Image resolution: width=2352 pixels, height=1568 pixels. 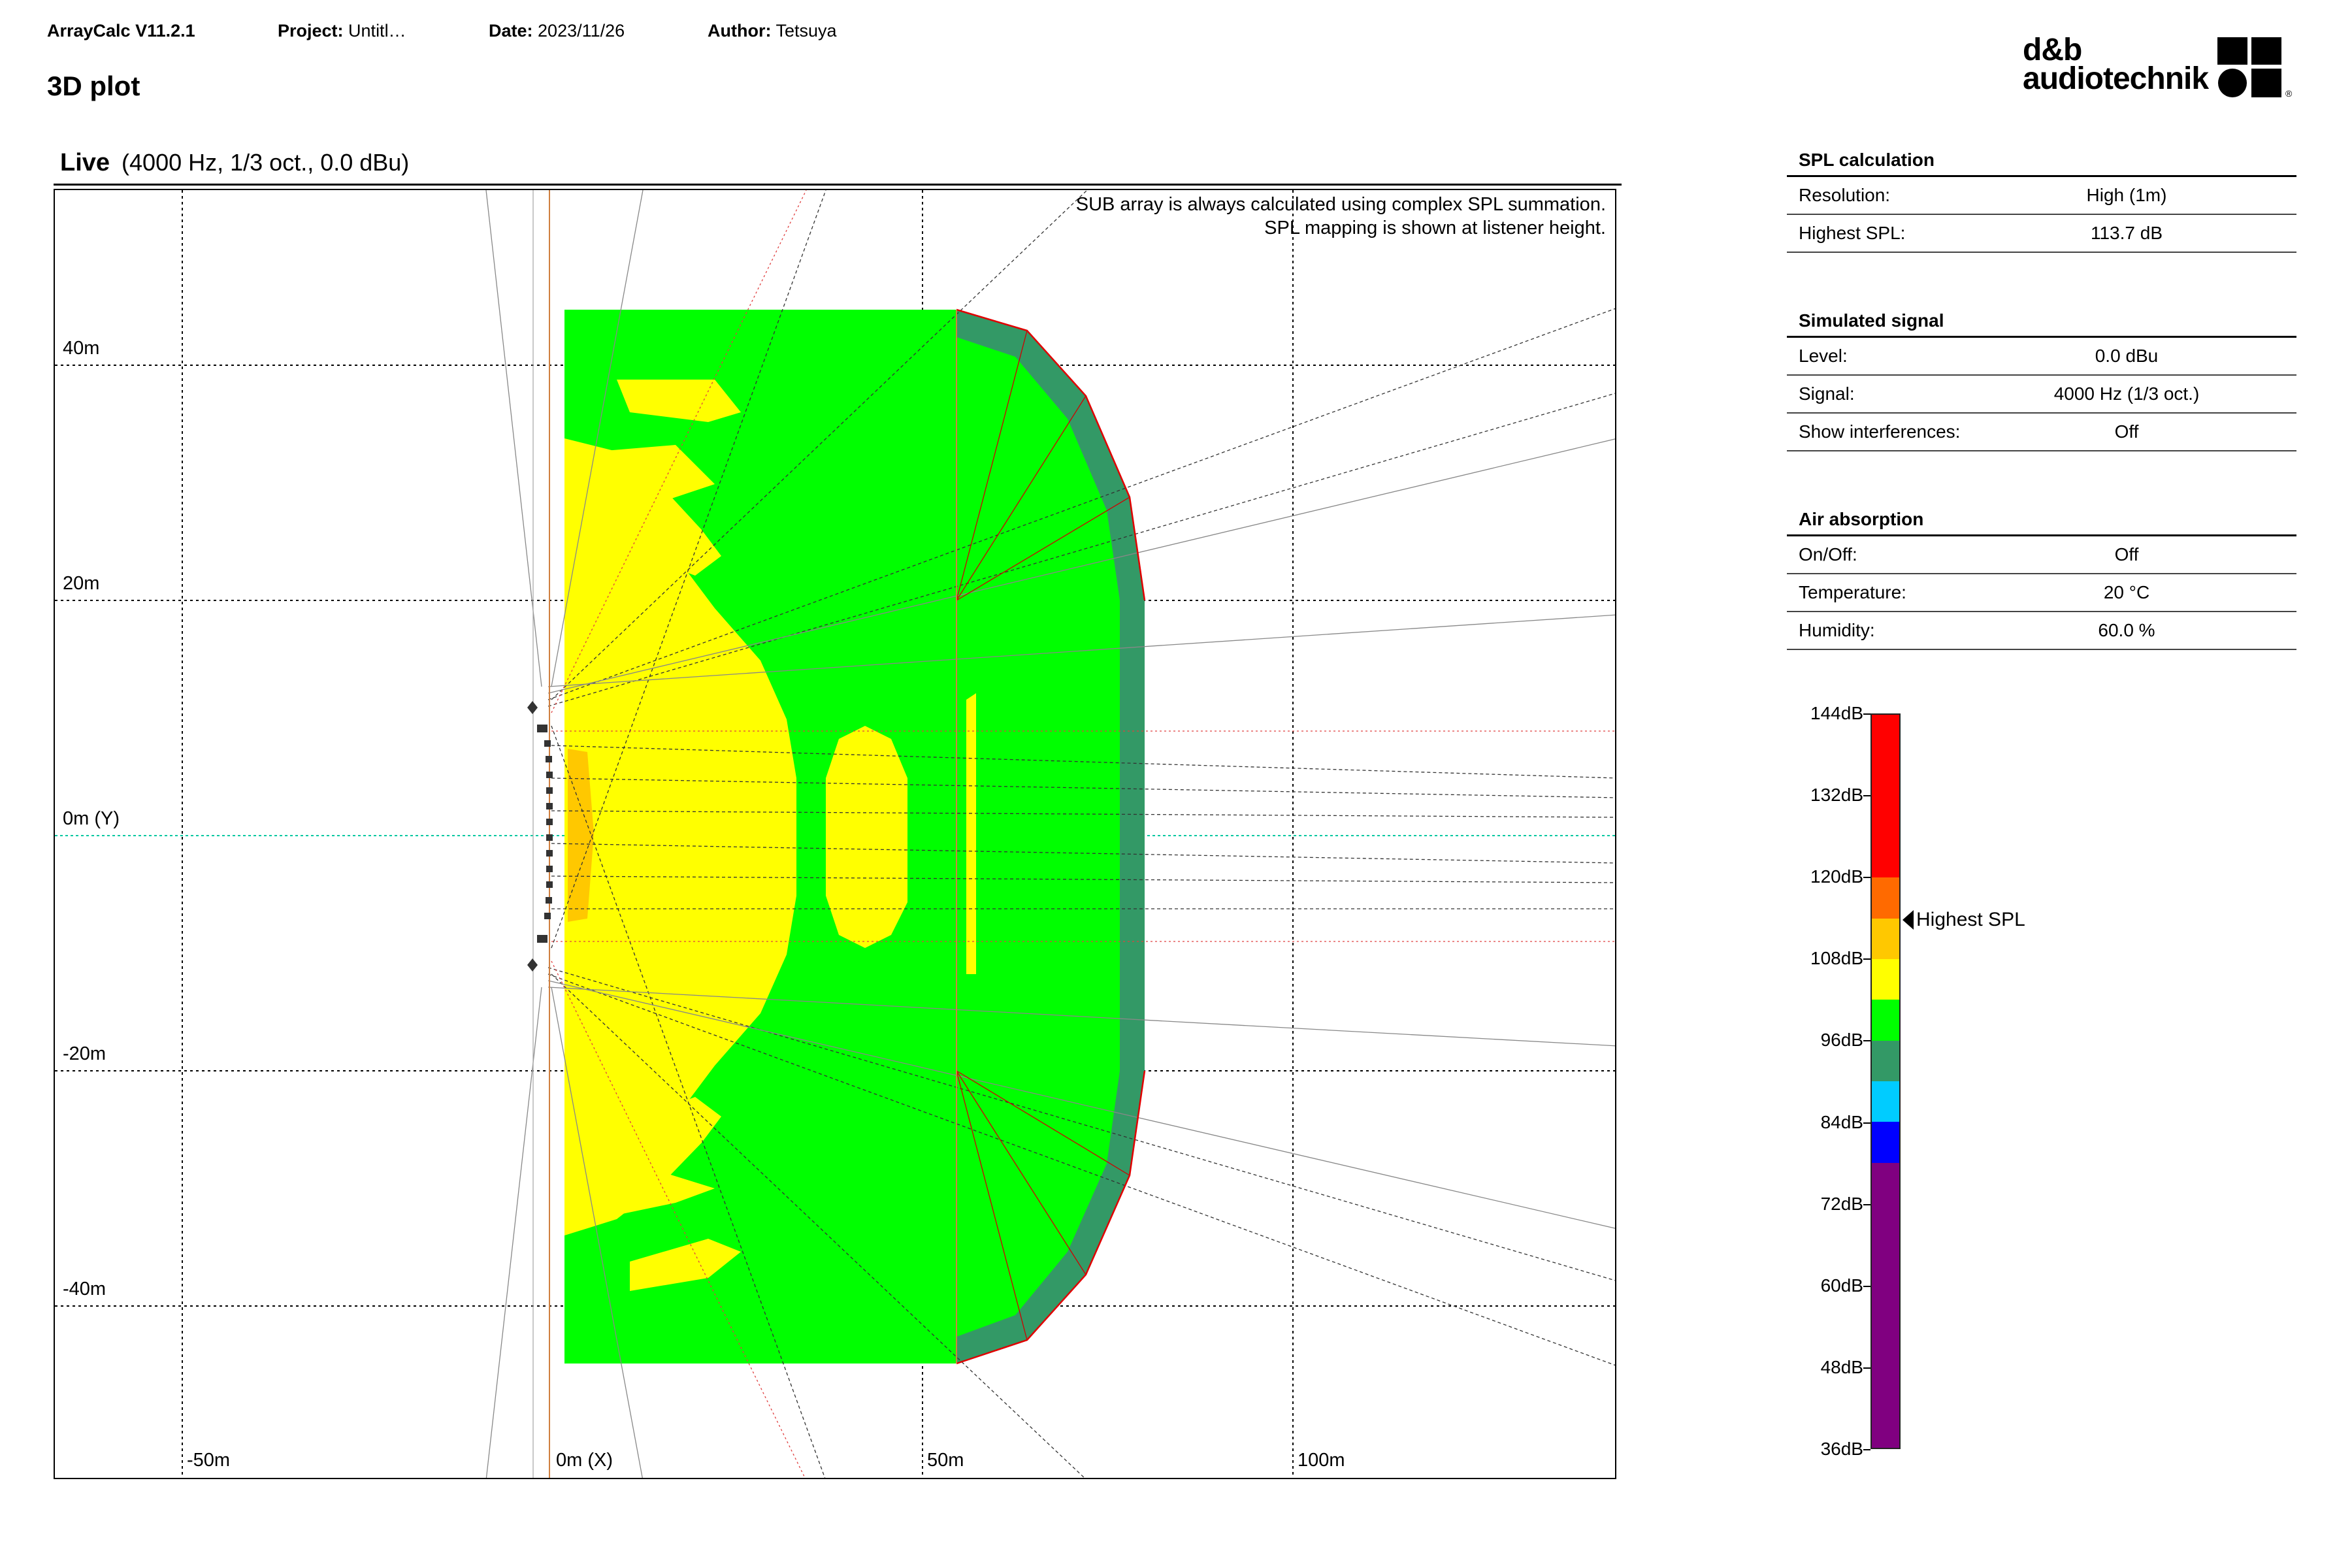 What do you see at coordinates (1836, 958) in the screenshot?
I see `scale-tick-label: 108dB` at bounding box center [1836, 958].